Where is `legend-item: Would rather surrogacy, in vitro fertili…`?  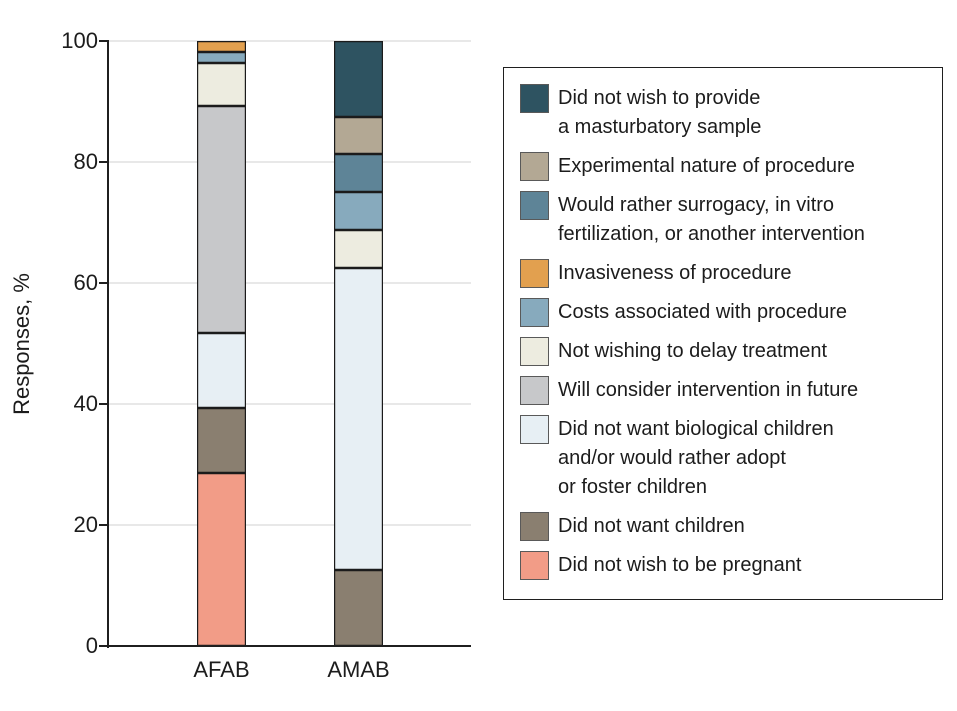 legend-item: Would rather surrogacy, in vitro fertili… is located at coordinates (724, 220).